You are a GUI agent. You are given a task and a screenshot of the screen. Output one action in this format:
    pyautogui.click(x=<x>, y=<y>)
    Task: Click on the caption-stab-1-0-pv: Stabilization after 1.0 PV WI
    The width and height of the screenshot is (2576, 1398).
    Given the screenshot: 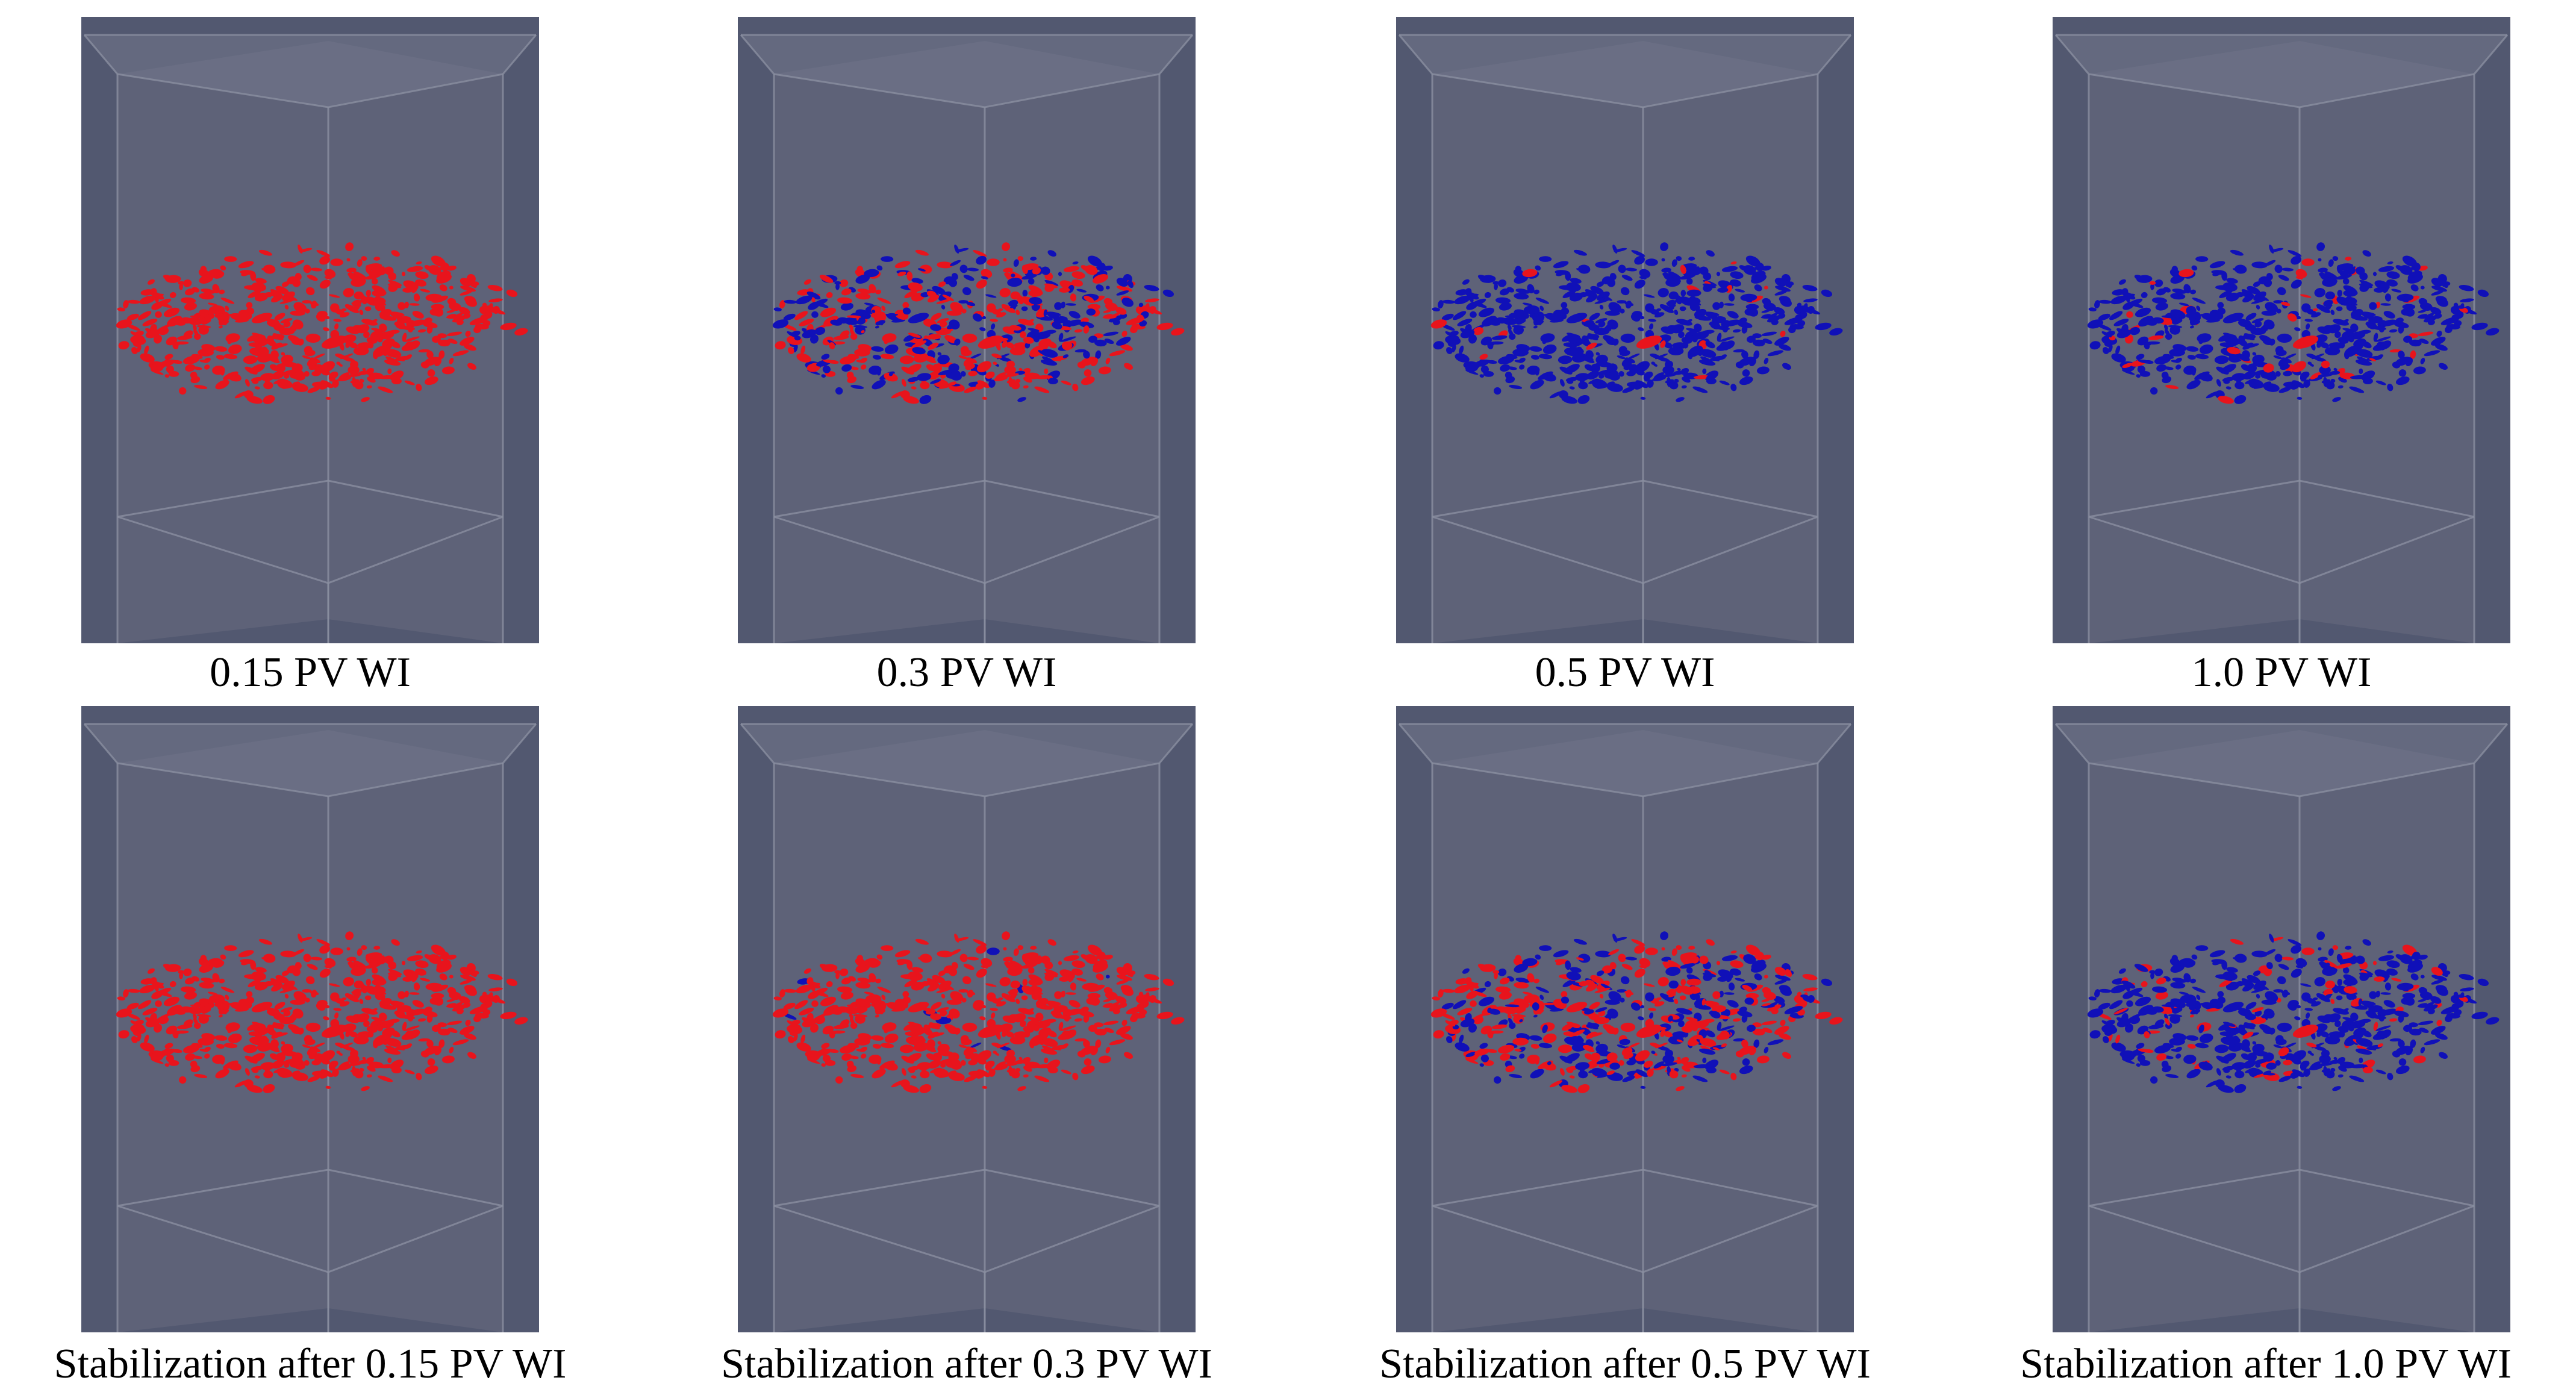 What is the action you would take?
    pyautogui.click(x=2266, y=1364)
    